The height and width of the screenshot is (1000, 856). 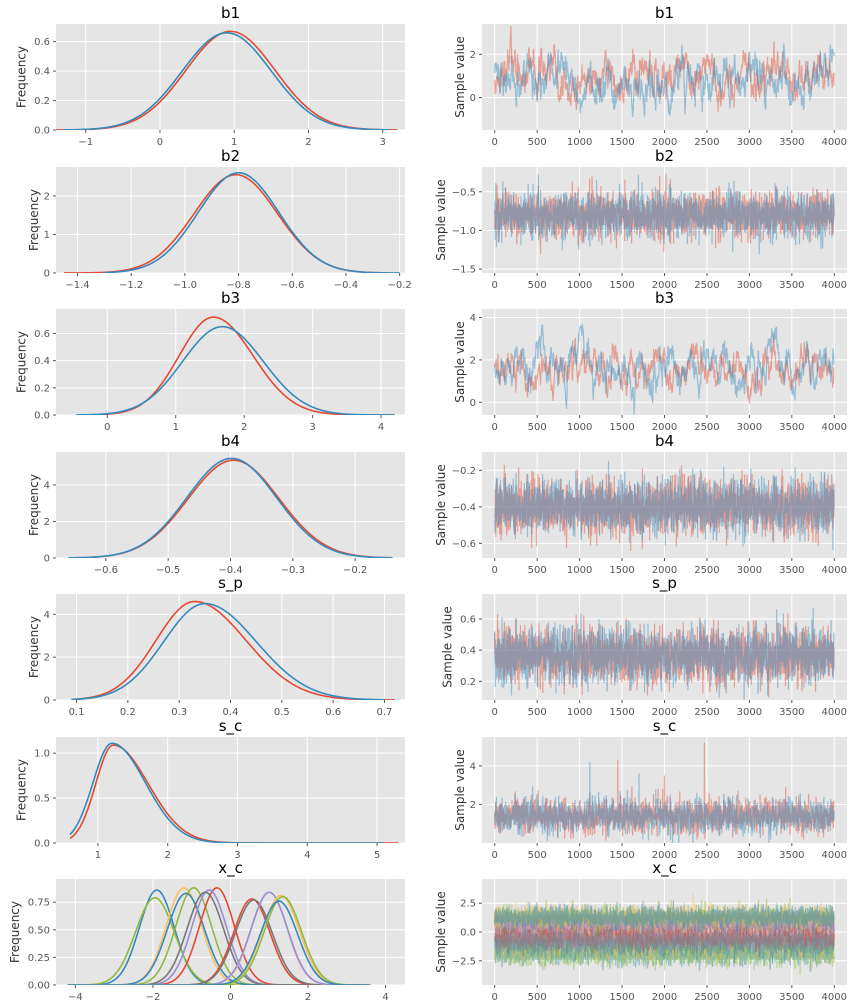 What do you see at coordinates (106, 570) in the screenshot?
I see `x-tick-label: −0.6` at bounding box center [106, 570].